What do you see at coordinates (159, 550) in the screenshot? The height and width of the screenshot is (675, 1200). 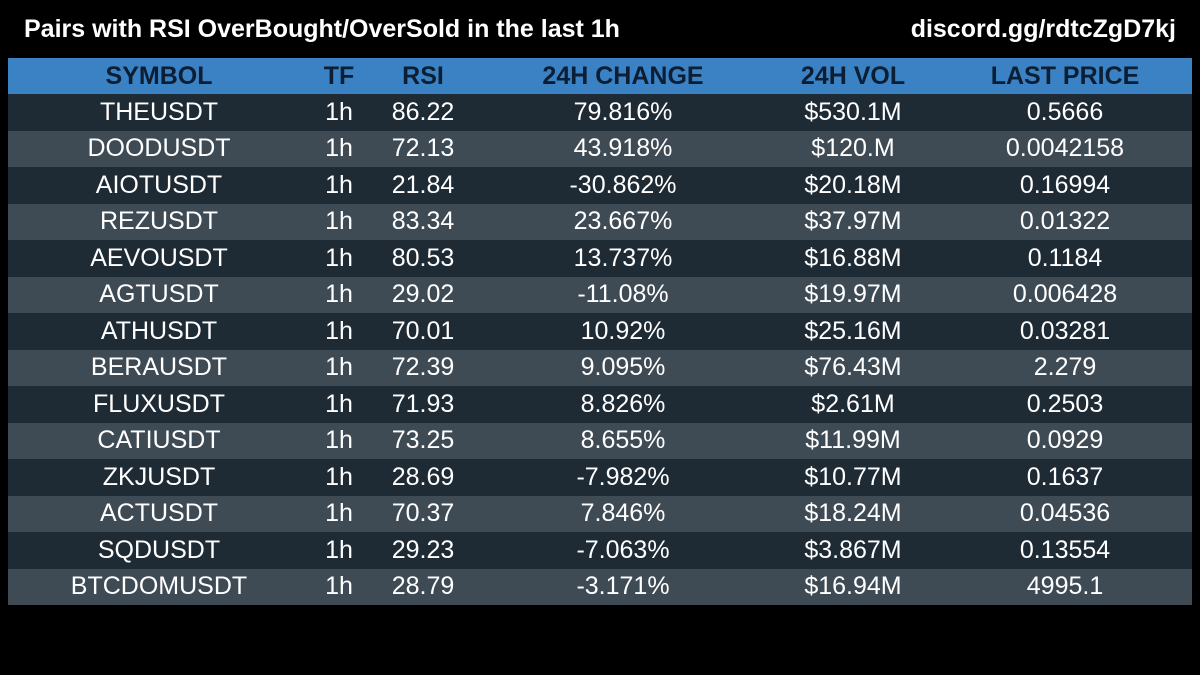 I see `cell-symbol: SQDUSDT` at bounding box center [159, 550].